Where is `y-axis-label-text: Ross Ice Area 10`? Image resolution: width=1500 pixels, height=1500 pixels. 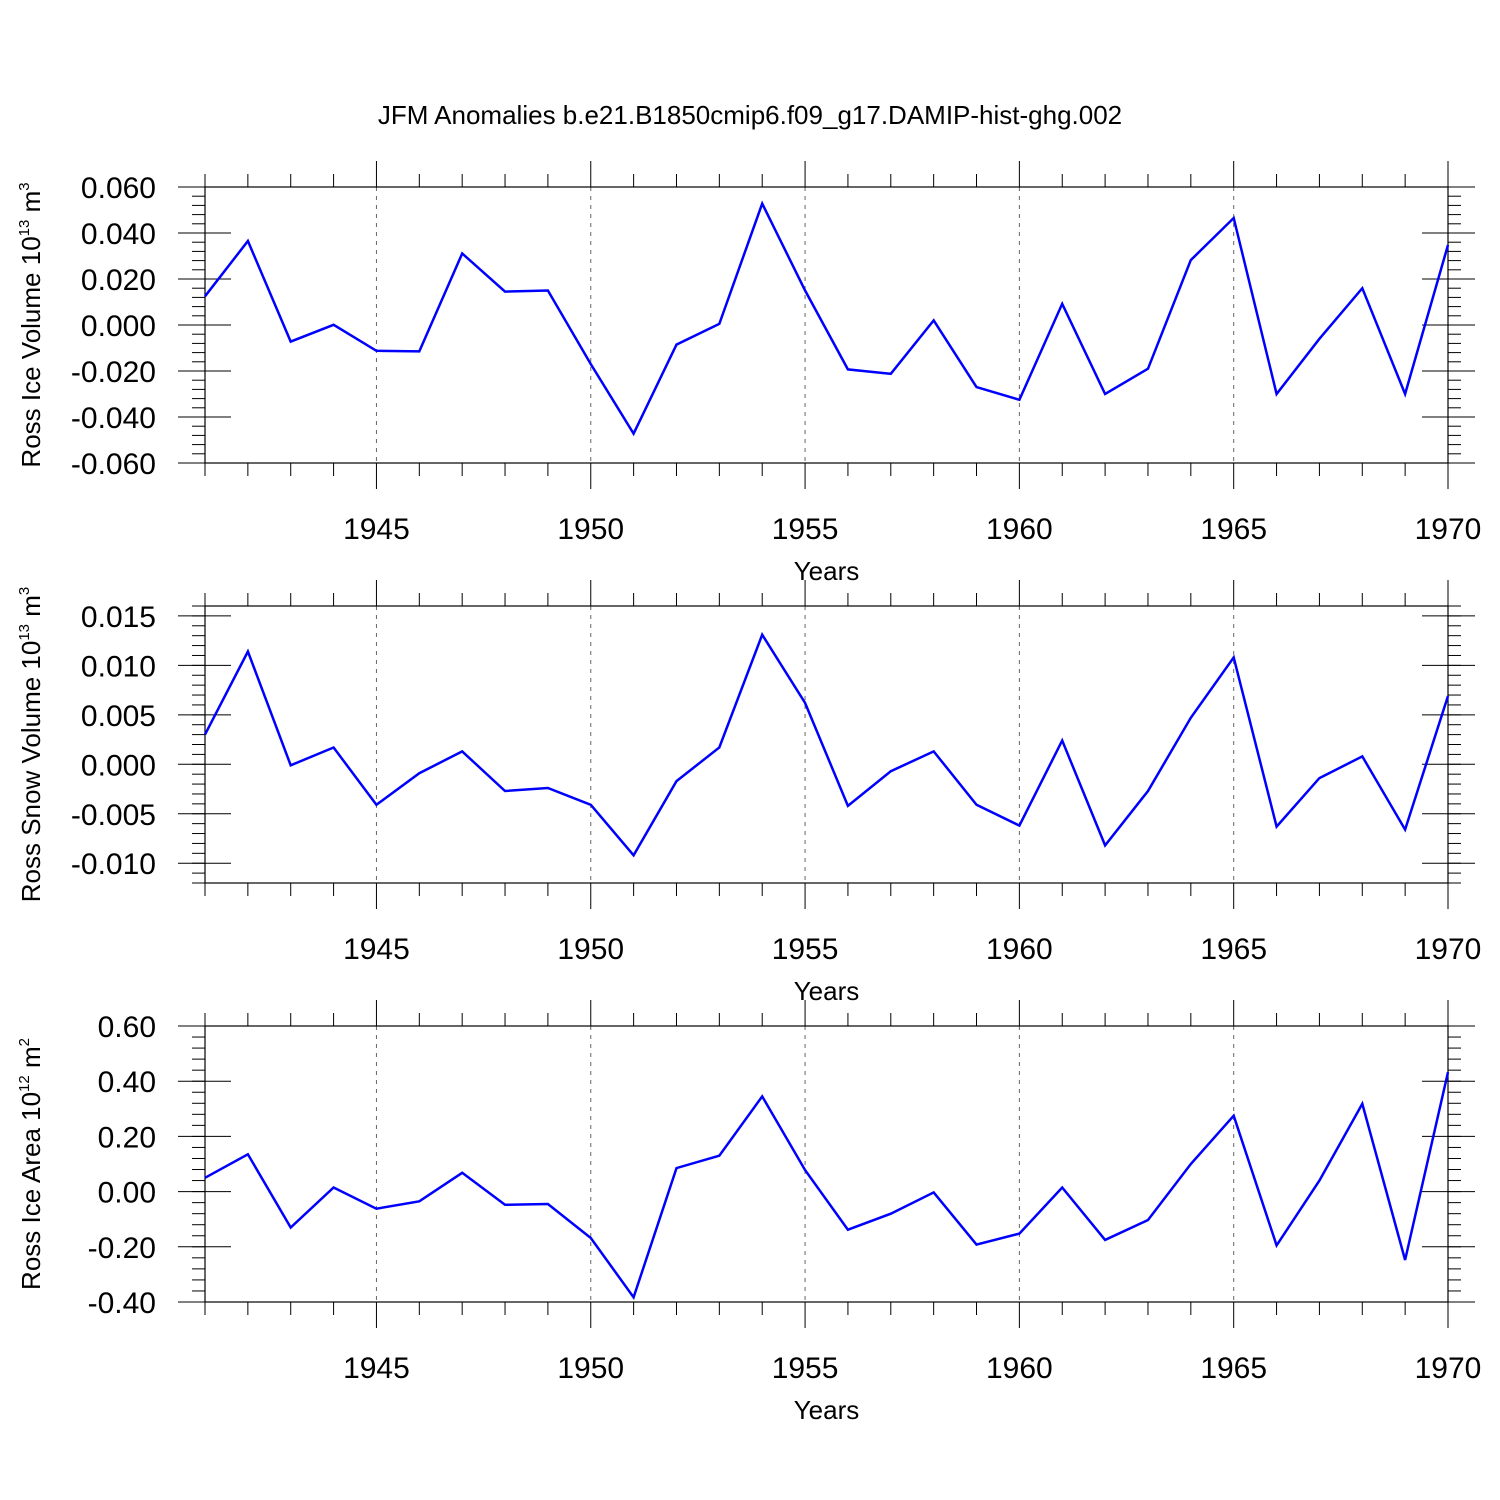
y-axis-label-text: Ross Ice Area 10 is located at coordinates (31, 1191).